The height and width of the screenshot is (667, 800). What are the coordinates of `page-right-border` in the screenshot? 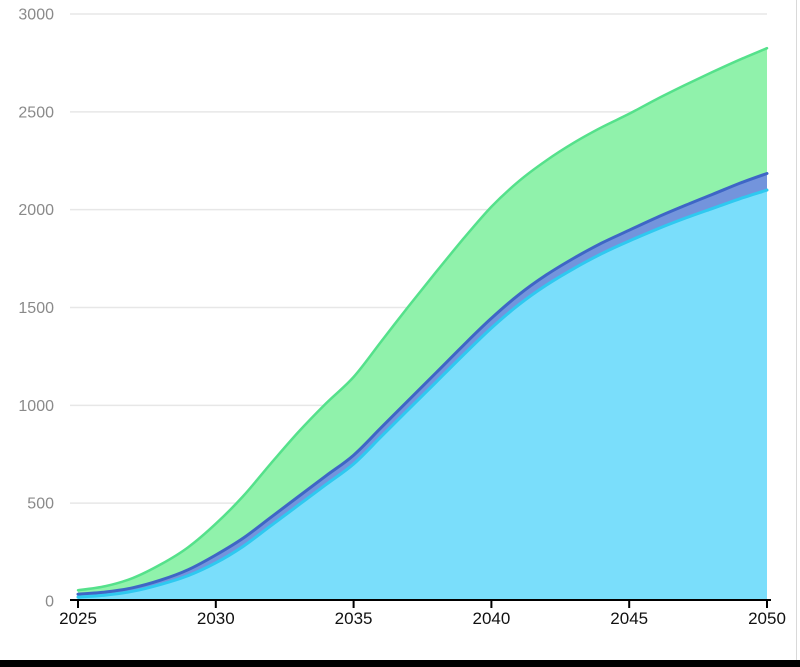 It's located at (796, 330).